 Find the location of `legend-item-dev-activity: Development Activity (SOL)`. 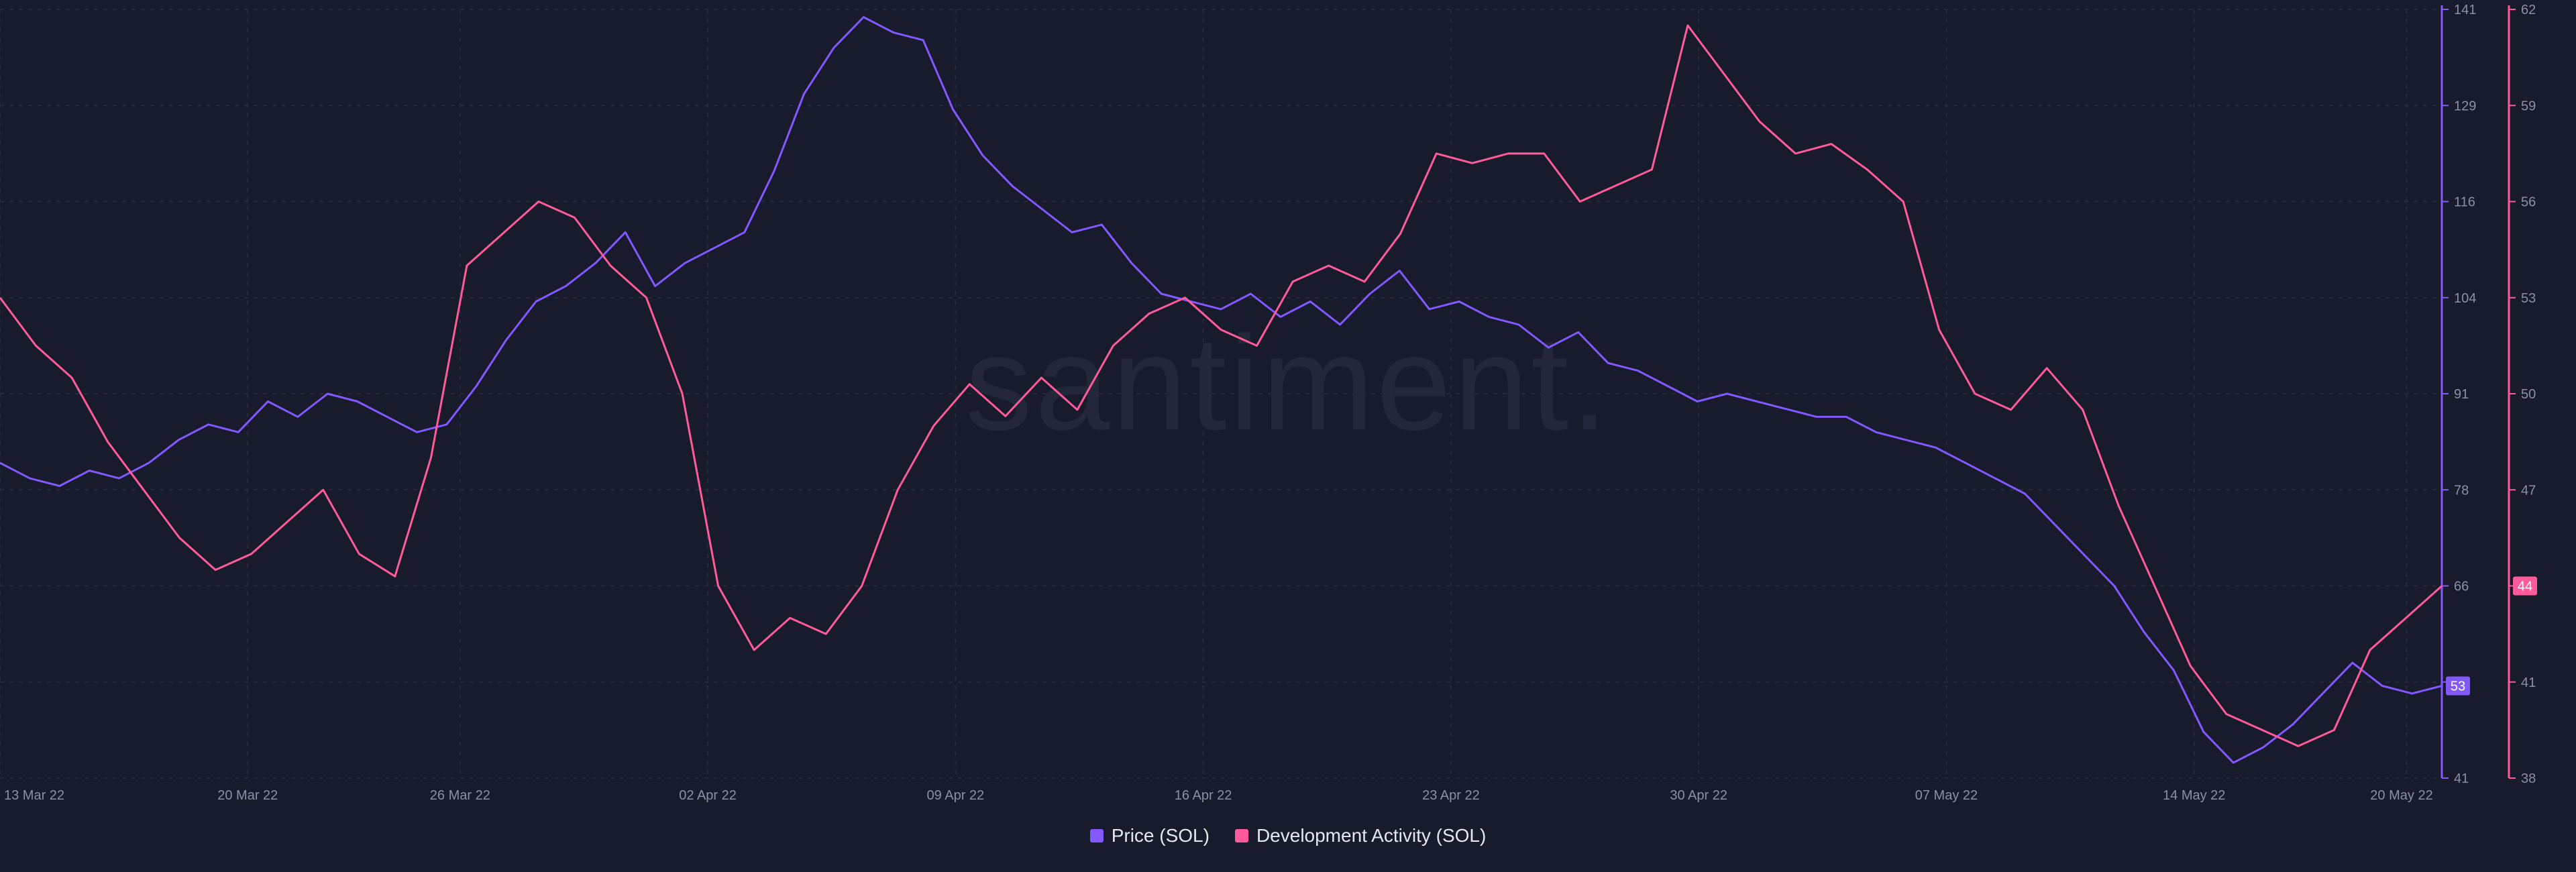

legend-item-dev-activity: Development Activity (SOL) is located at coordinates (1360, 836).